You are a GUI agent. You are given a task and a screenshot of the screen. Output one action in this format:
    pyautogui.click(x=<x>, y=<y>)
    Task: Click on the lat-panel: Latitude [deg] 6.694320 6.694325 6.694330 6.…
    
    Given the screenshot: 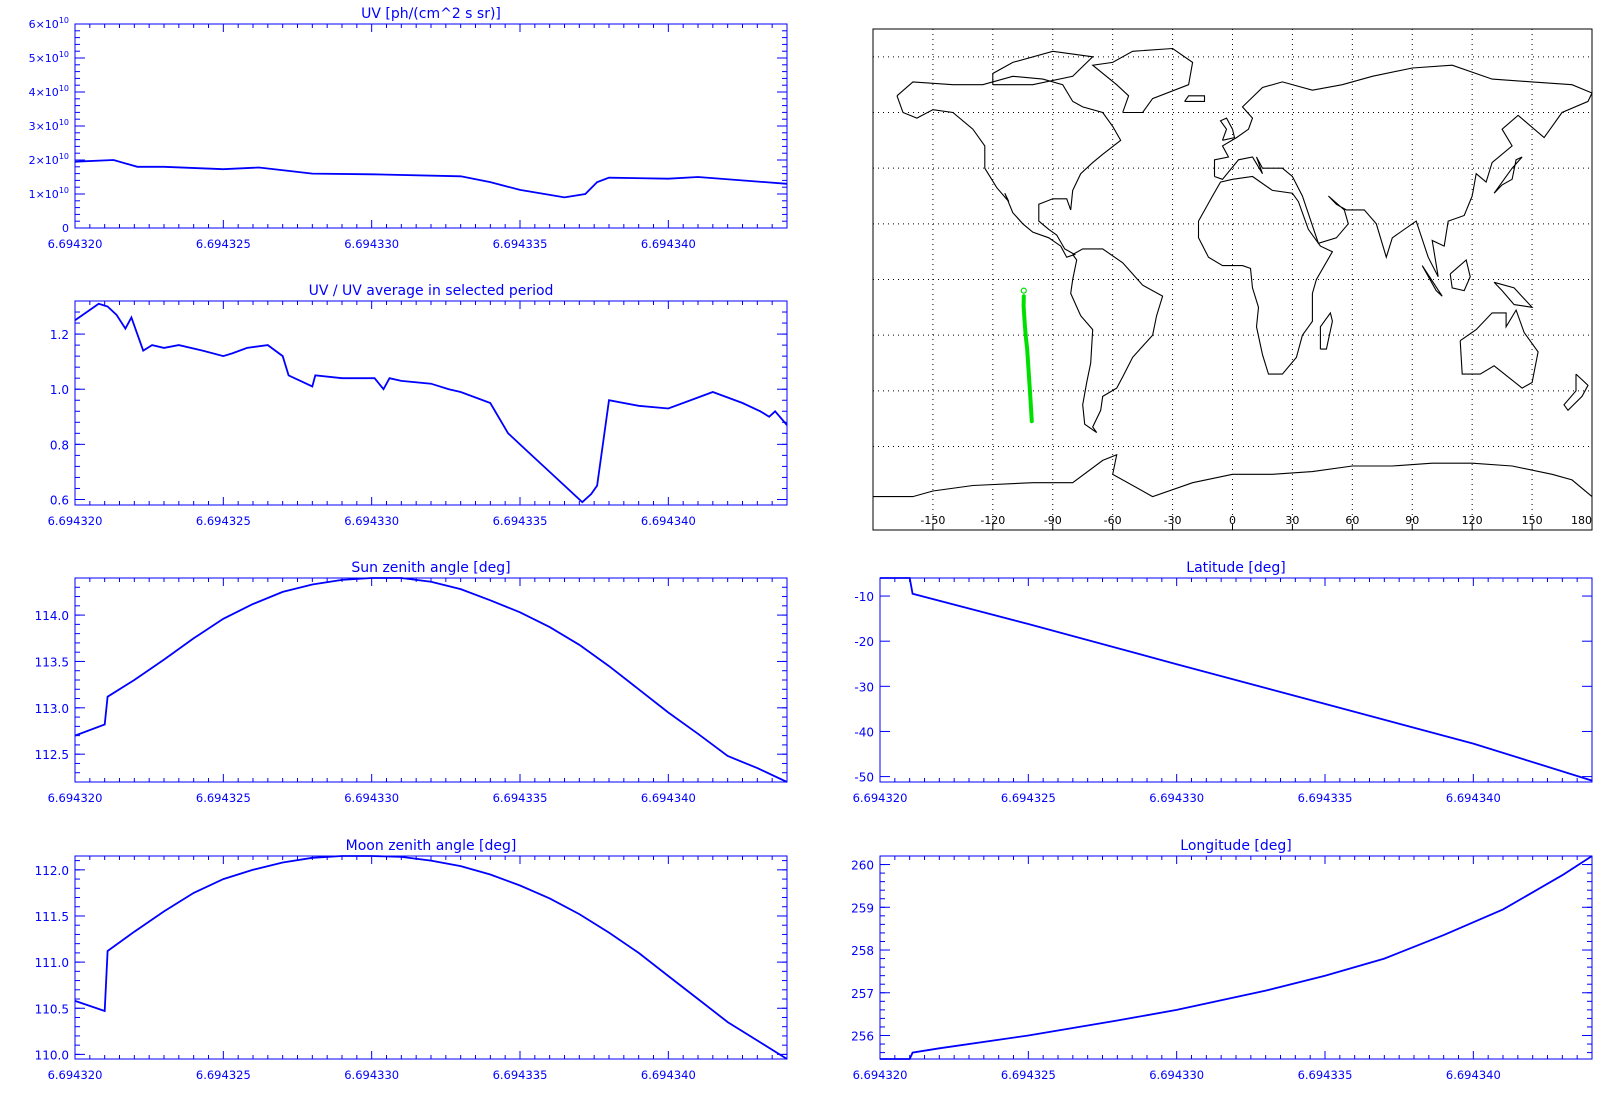 What is the action you would take?
    pyautogui.click(x=1223, y=682)
    